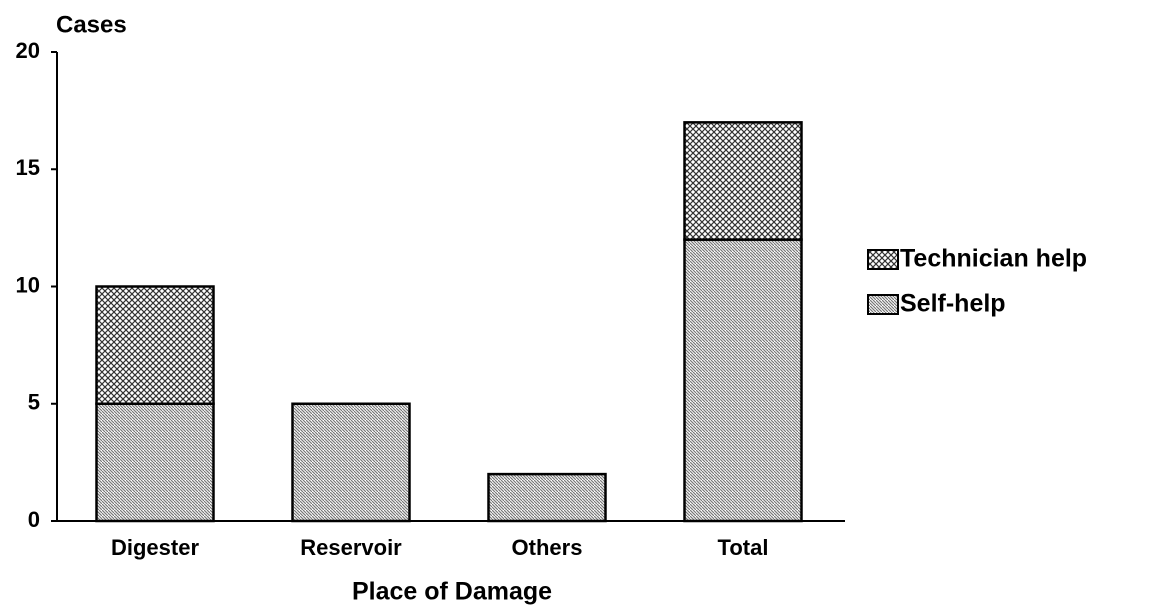 The image size is (1149, 613). Describe the element at coordinates (547, 547) in the screenshot. I see `x-tick-label: Others` at that location.